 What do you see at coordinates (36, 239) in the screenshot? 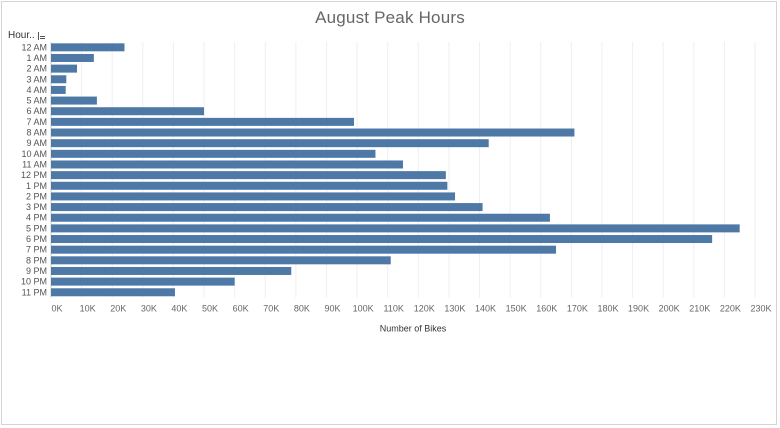
I see `y-tick-label: 6 PM` at bounding box center [36, 239].